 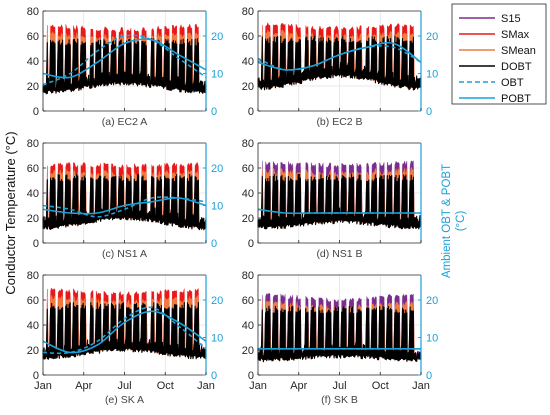 What do you see at coordinates (495, 67) in the screenshot?
I see `legend-entry-dobt: DOBT` at bounding box center [495, 67].